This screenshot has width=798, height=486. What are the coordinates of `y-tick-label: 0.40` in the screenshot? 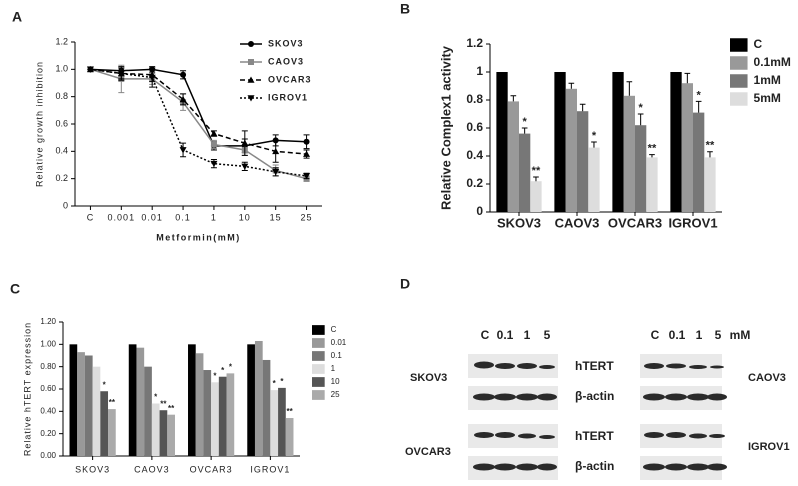 It's located at (48, 410).